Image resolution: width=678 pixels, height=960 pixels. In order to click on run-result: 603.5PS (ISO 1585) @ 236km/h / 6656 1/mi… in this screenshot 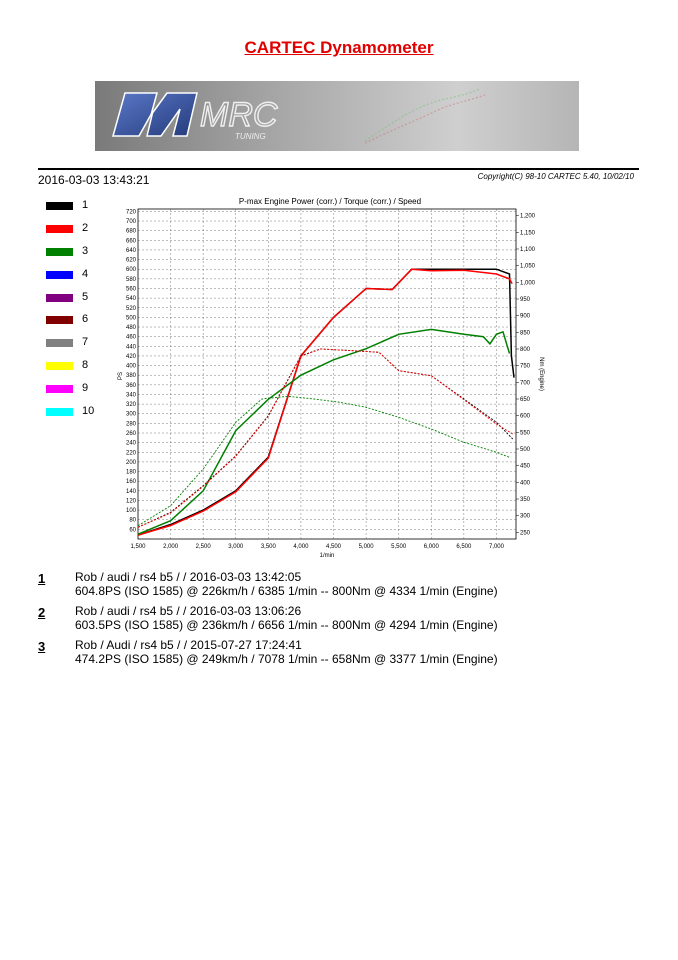, I will do `click(286, 625)`.